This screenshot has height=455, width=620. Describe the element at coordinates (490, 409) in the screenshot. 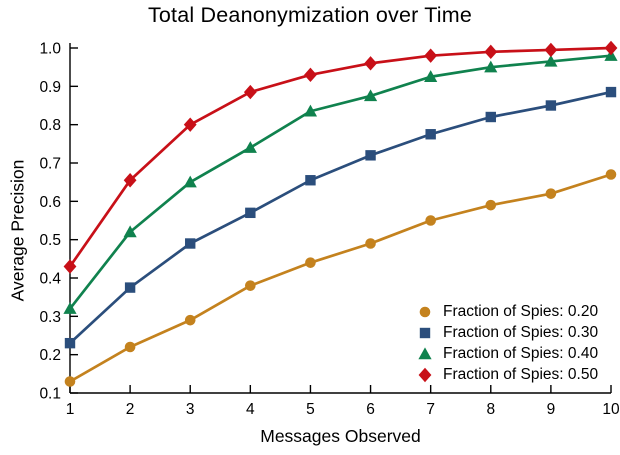

I see `x-tick-label: 8` at that location.